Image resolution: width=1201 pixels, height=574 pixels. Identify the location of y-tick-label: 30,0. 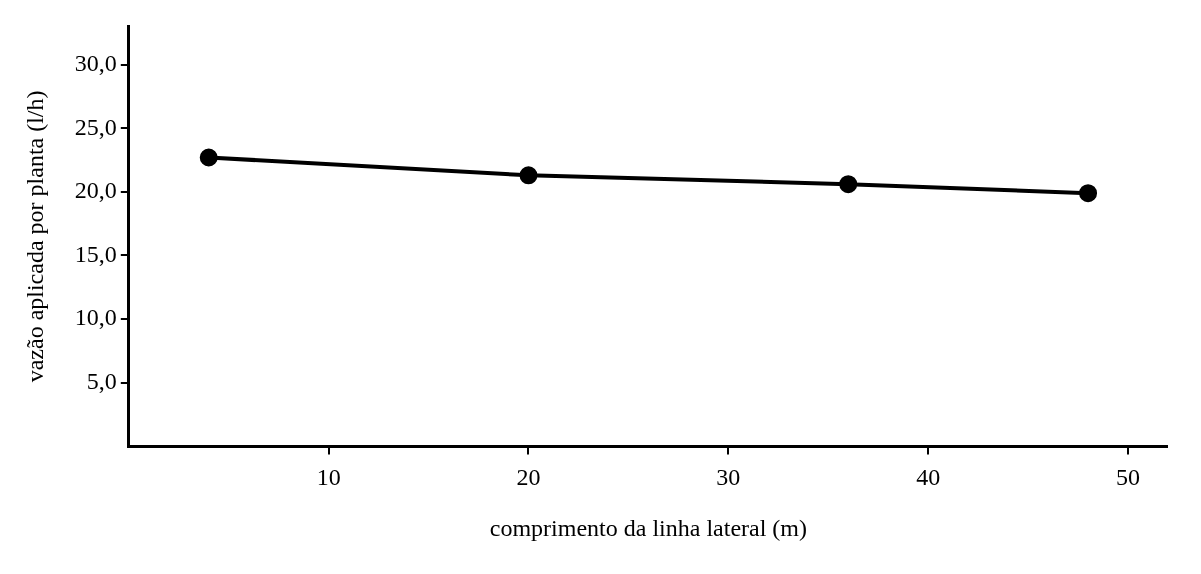
(95, 62).